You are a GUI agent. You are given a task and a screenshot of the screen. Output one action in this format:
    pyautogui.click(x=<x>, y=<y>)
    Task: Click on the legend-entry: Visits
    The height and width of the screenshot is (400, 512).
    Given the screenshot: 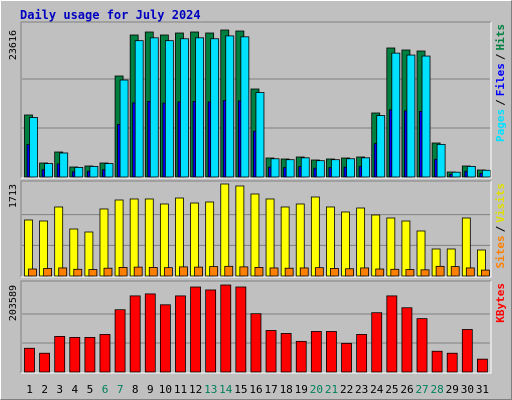 What is the action you would take?
    pyautogui.click(x=500, y=203)
    